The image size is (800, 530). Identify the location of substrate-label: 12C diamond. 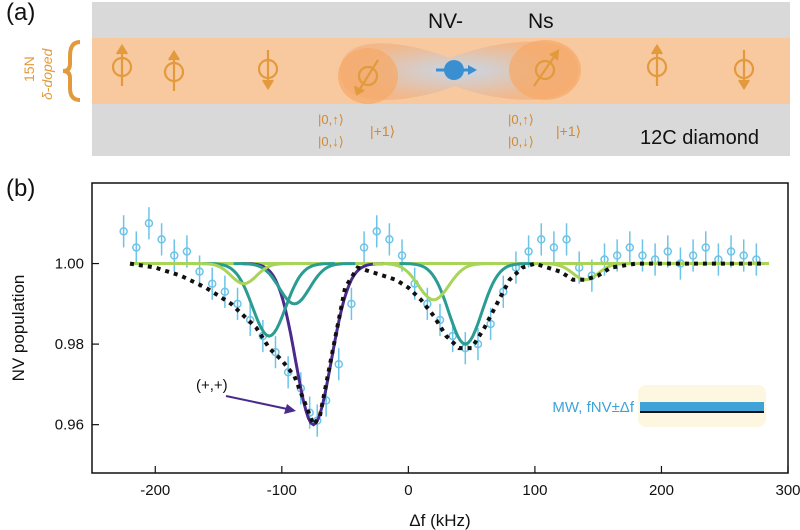
(699, 138).